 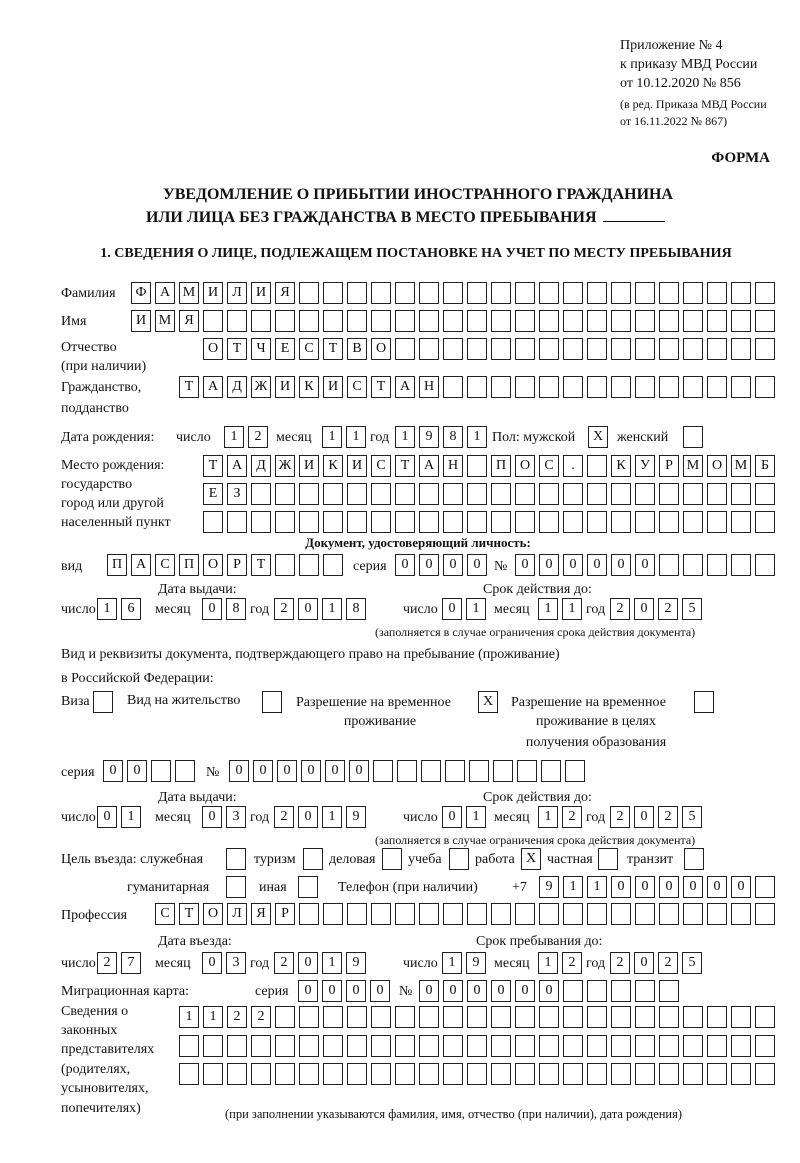 I want to click on char-cell: Л, so click(x=237, y=293).